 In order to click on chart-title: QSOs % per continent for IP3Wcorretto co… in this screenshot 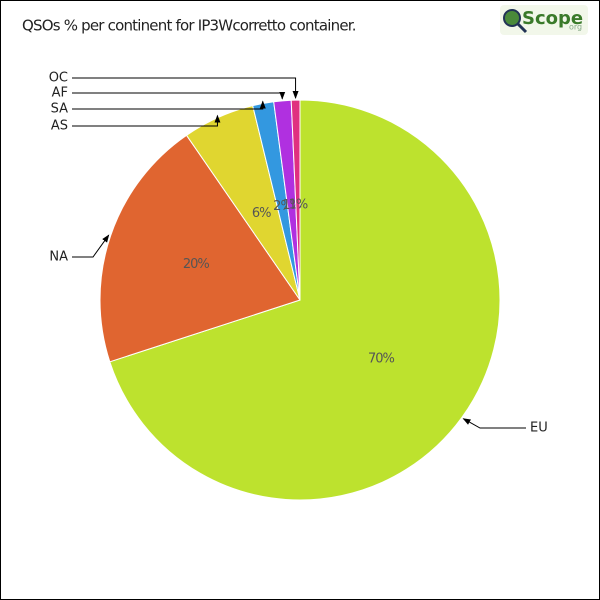, I will do `click(189, 26)`.